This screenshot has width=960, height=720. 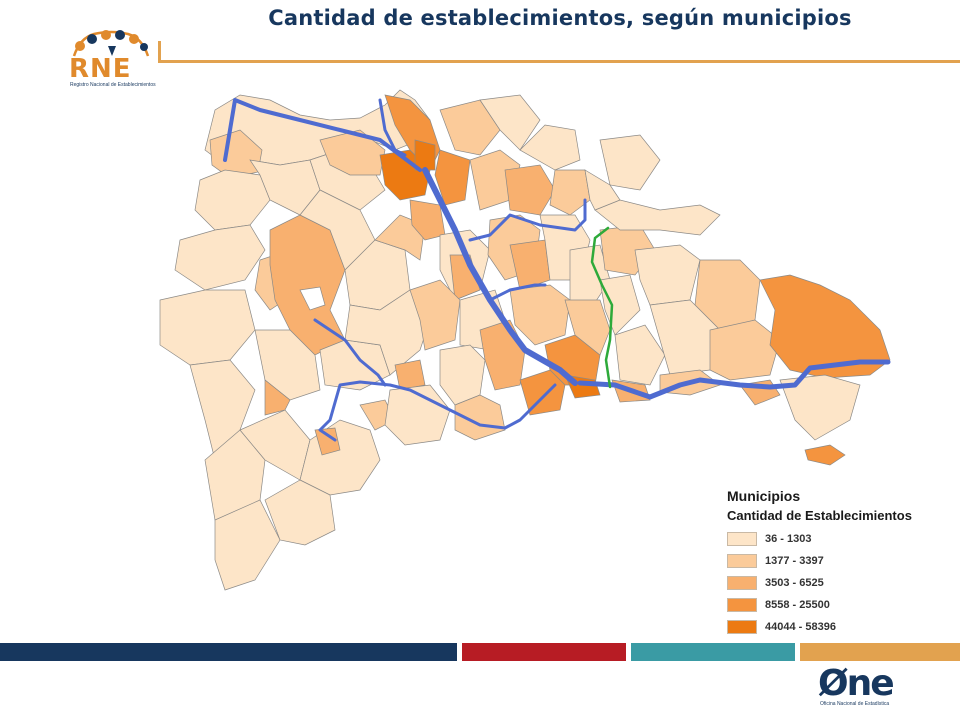 What do you see at coordinates (312, 298) in the screenshot?
I see `lake-enriquillo` at bounding box center [312, 298].